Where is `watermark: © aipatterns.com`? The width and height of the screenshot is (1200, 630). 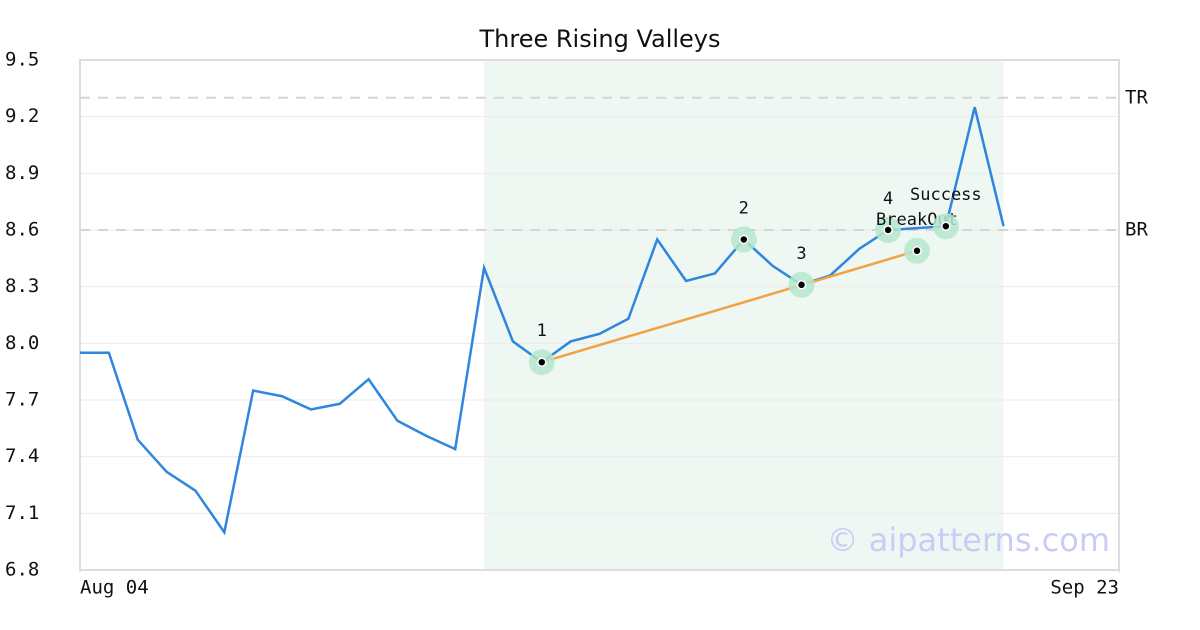 watermark: © aipatterns.com is located at coordinates (968, 540).